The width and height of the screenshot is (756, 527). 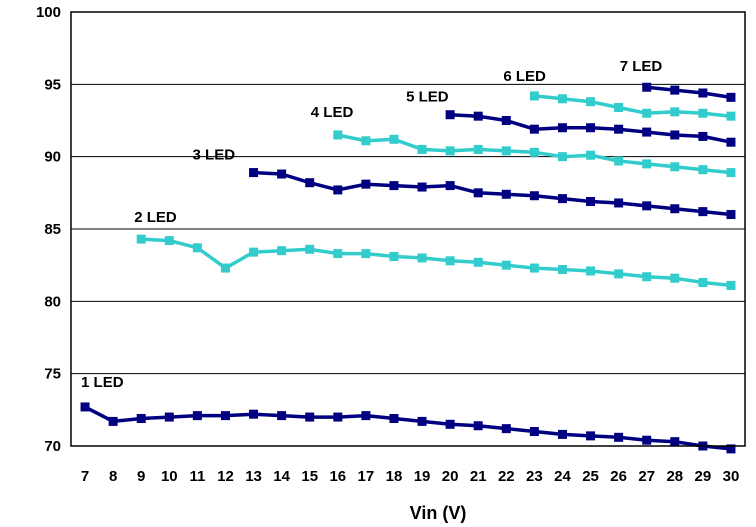 I want to click on x-tick-label: 15, so click(x=309, y=476).